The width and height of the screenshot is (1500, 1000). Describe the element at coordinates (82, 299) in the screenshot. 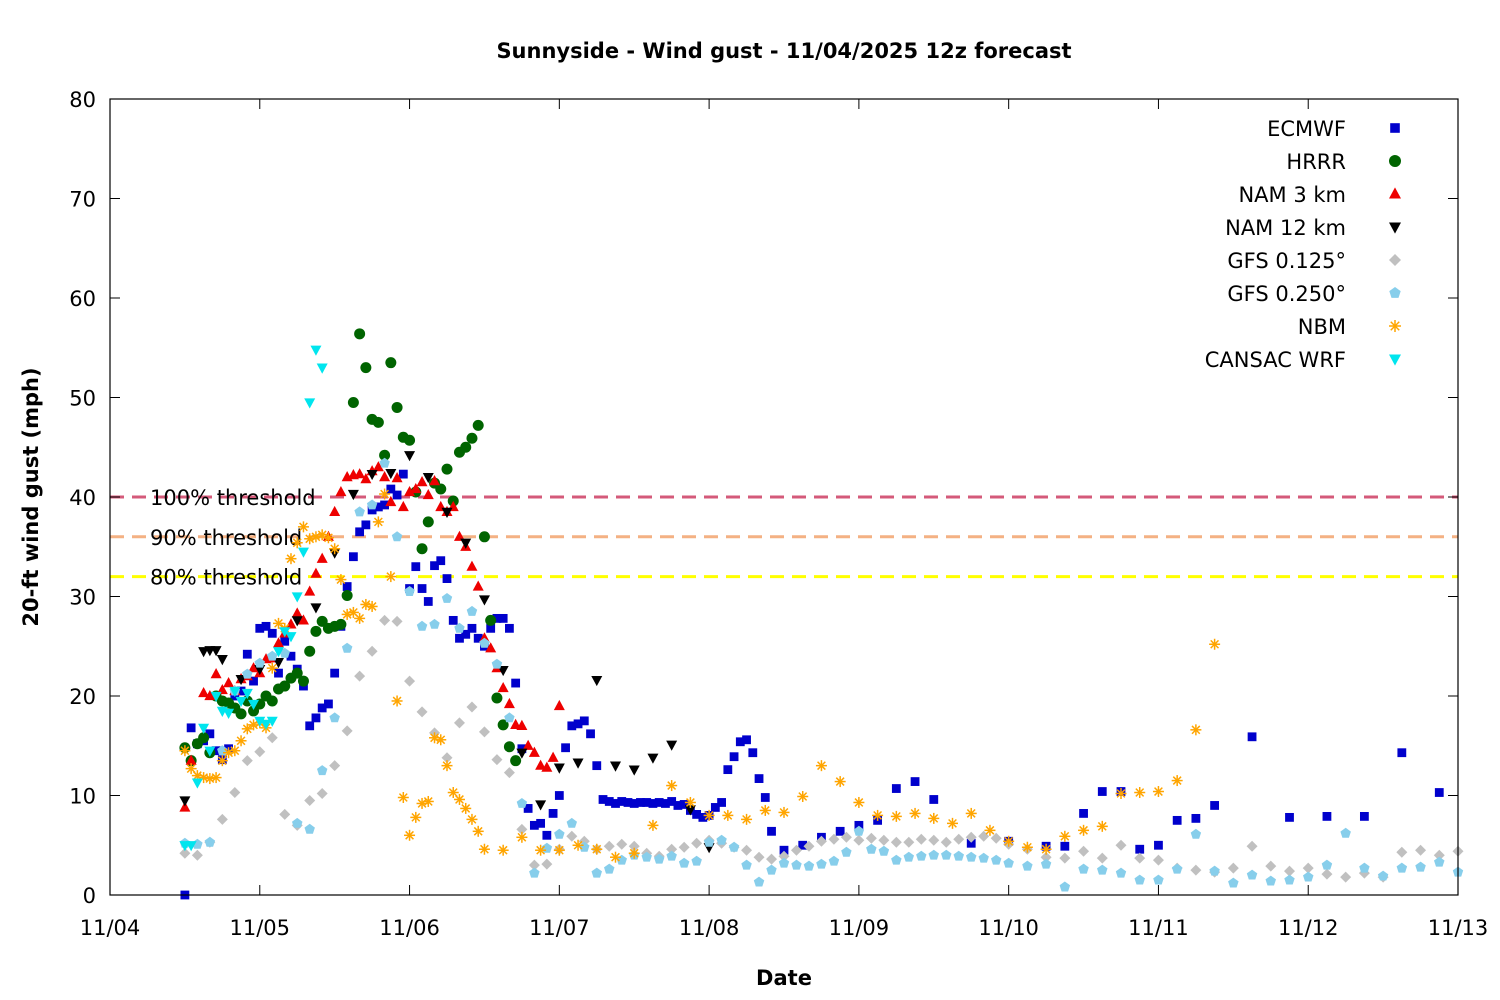

I see `y-tick-label: 60` at that location.